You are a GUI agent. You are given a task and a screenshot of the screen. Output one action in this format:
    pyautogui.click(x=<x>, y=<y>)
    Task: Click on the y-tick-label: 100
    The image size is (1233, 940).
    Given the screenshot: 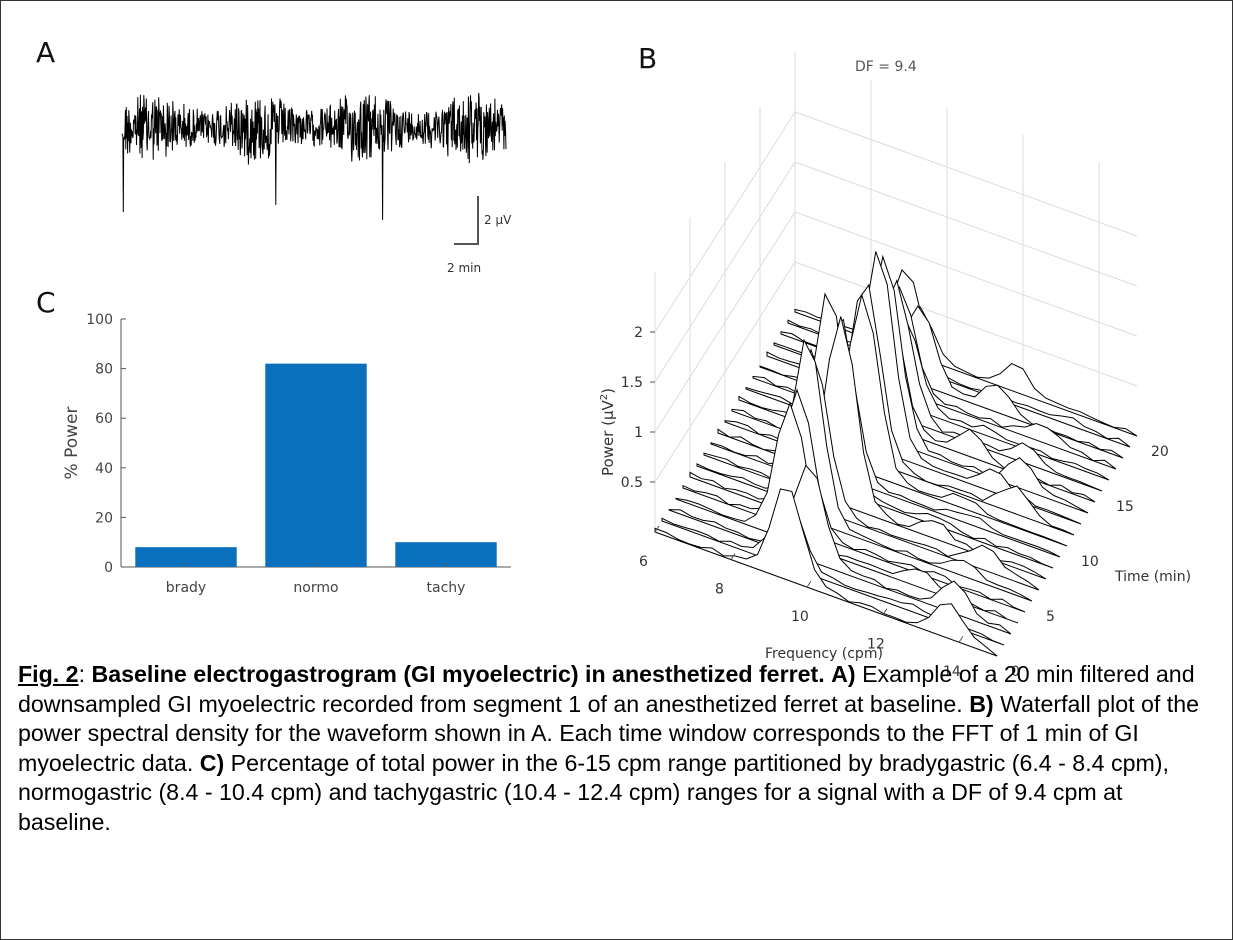 What is the action you would take?
    pyautogui.click(x=99, y=320)
    